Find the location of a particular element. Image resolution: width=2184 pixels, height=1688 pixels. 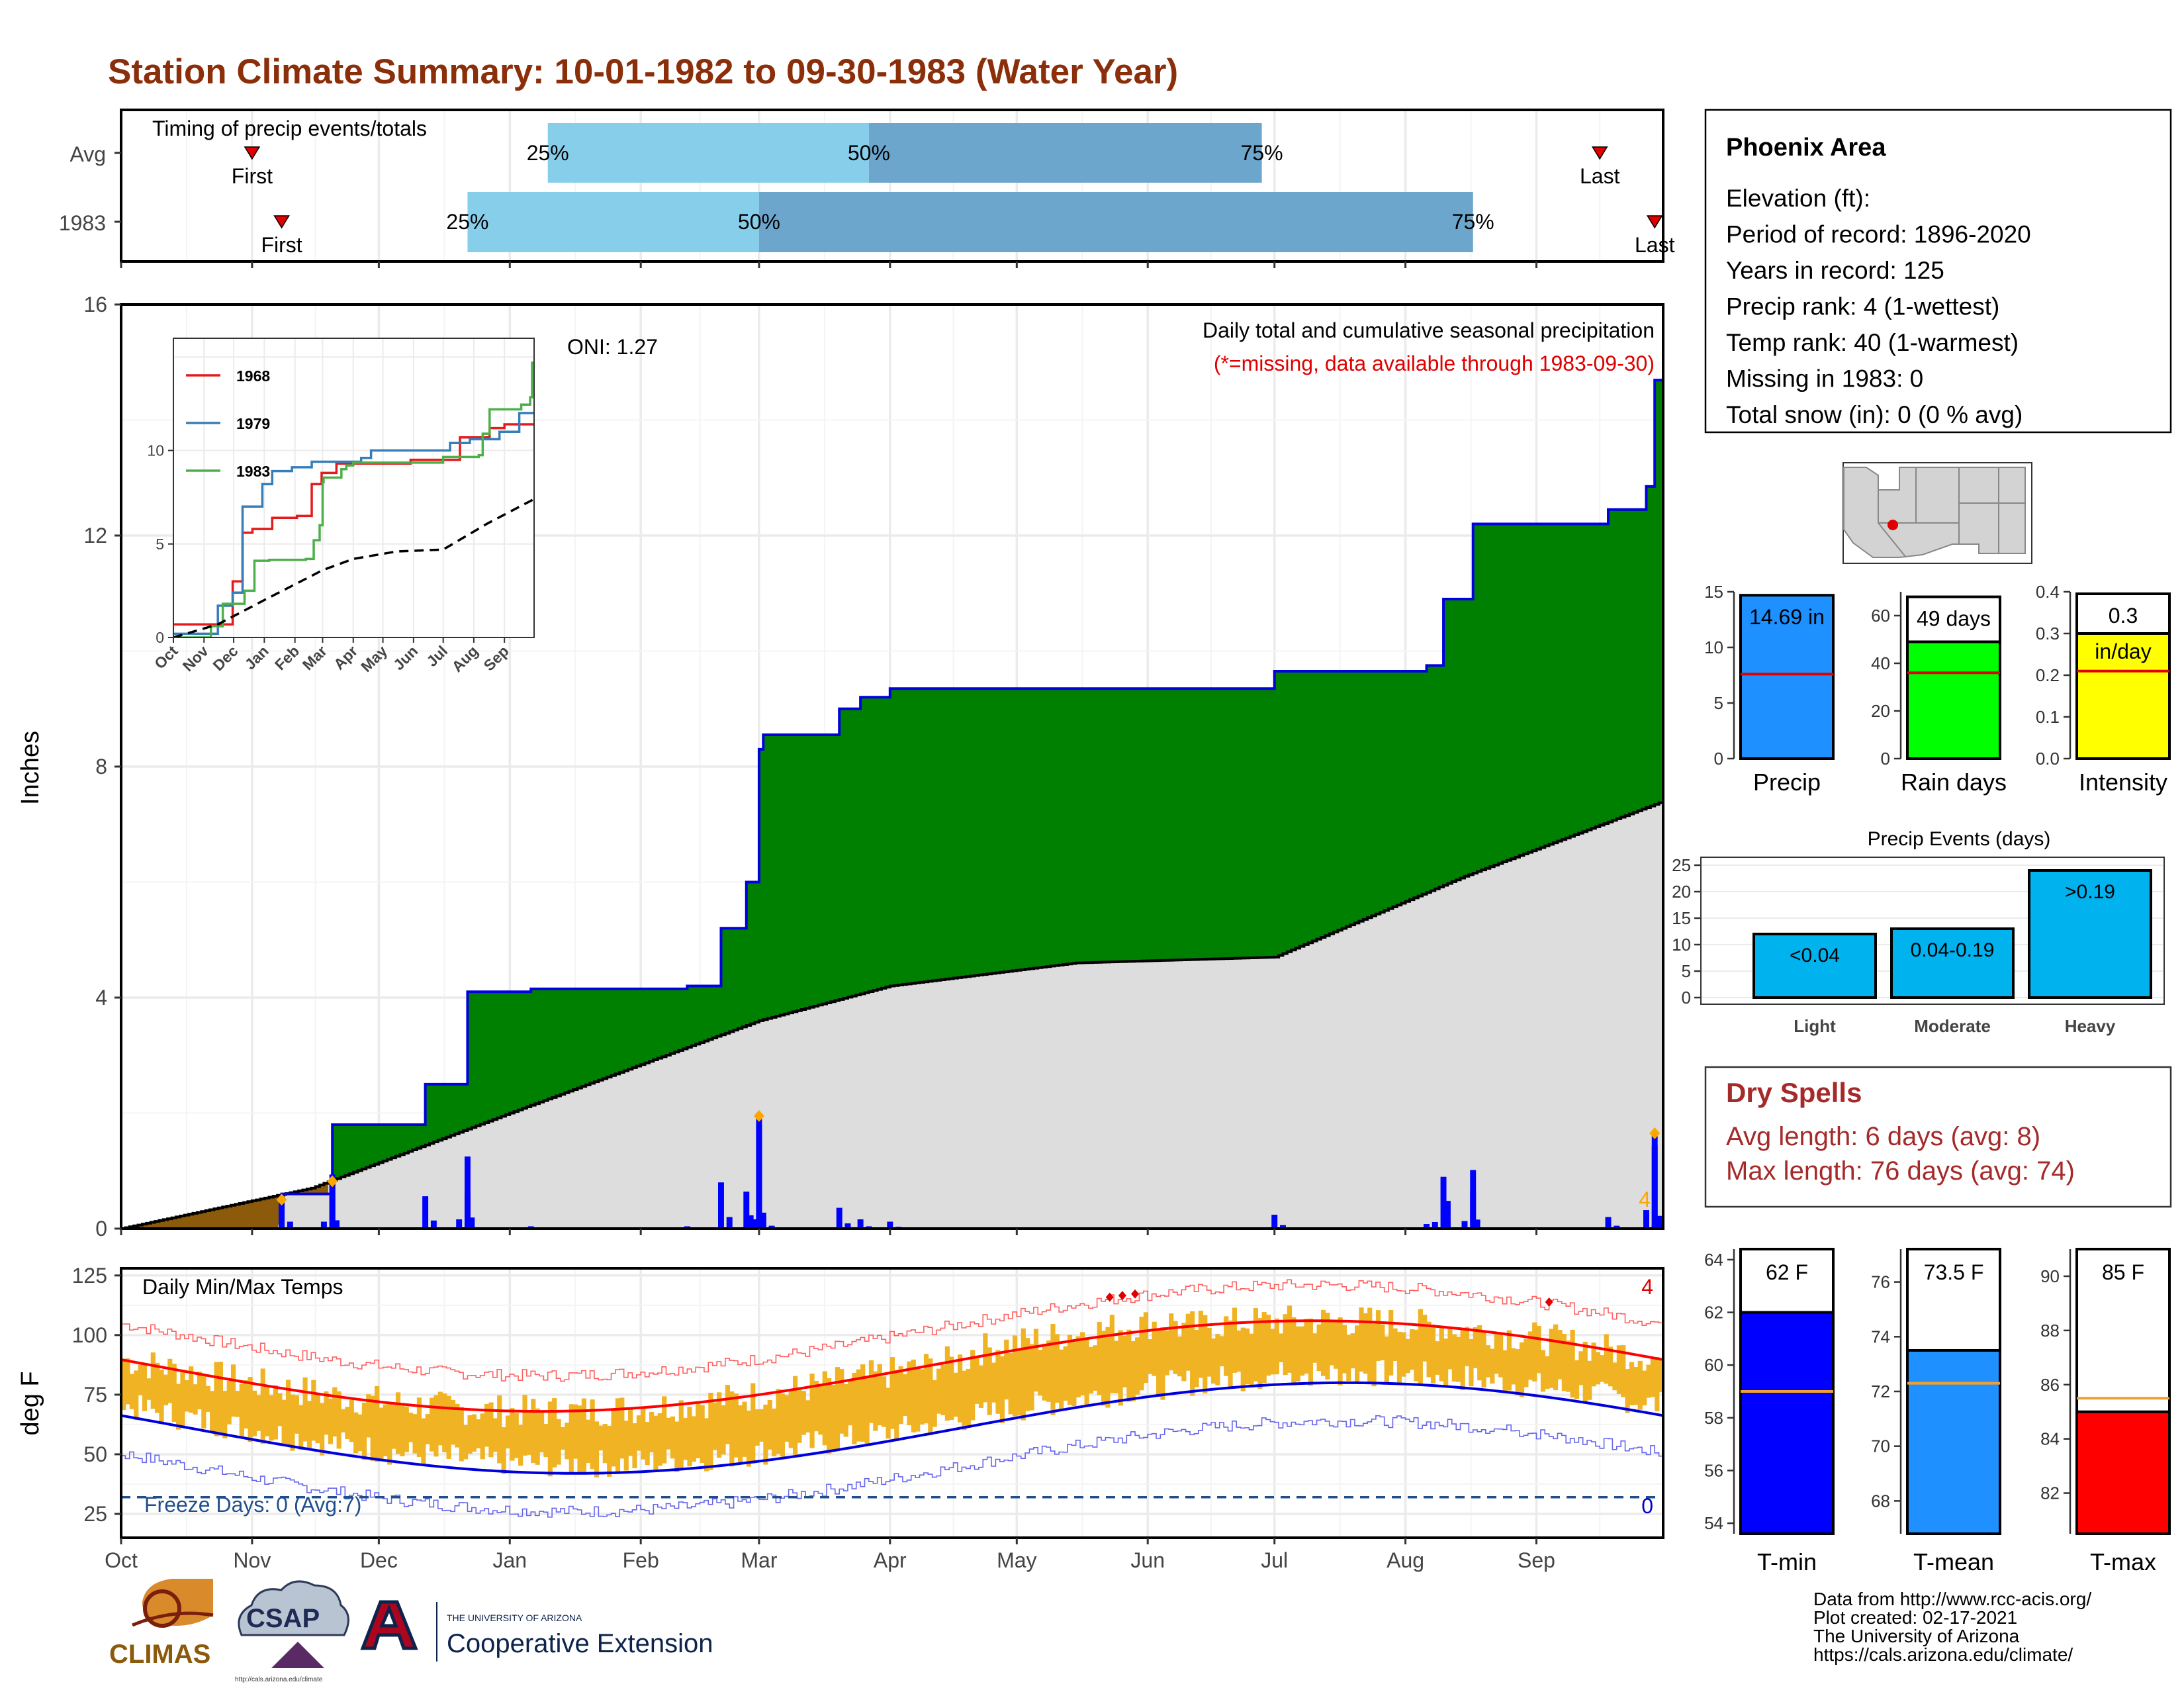

timing-q25-label: 25% is located at coordinates (548, 153).